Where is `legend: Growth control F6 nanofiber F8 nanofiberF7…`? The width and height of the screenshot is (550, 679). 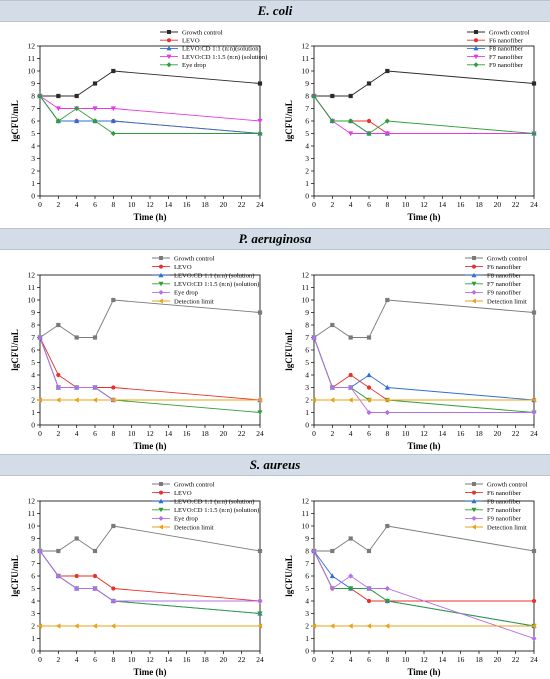
legend: Growth control F6 nanofiber F8 nanofiberF7… is located at coordinates (496, 280).